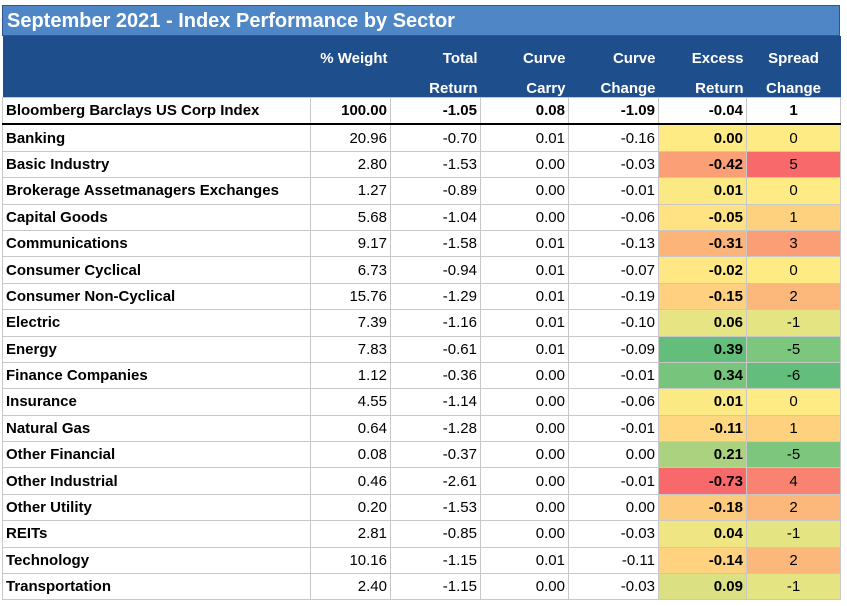 The width and height of the screenshot is (847, 606). What do you see at coordinates (613, 270) in the screenshot?
I see `value-cell: -0.07` at bounding box center [613, 270].